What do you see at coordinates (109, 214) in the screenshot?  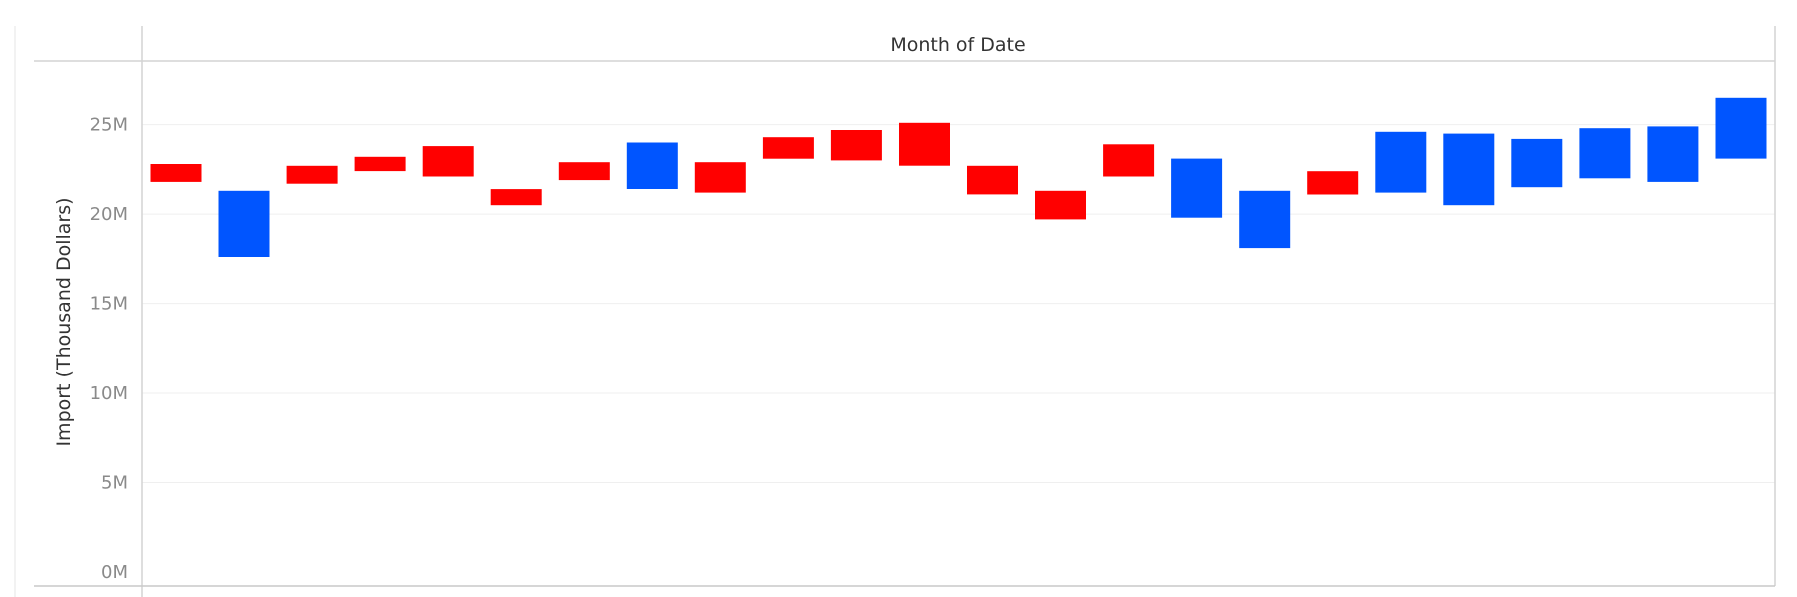 I see `y-tick-label: 20M` at bounding box center [109, 214].